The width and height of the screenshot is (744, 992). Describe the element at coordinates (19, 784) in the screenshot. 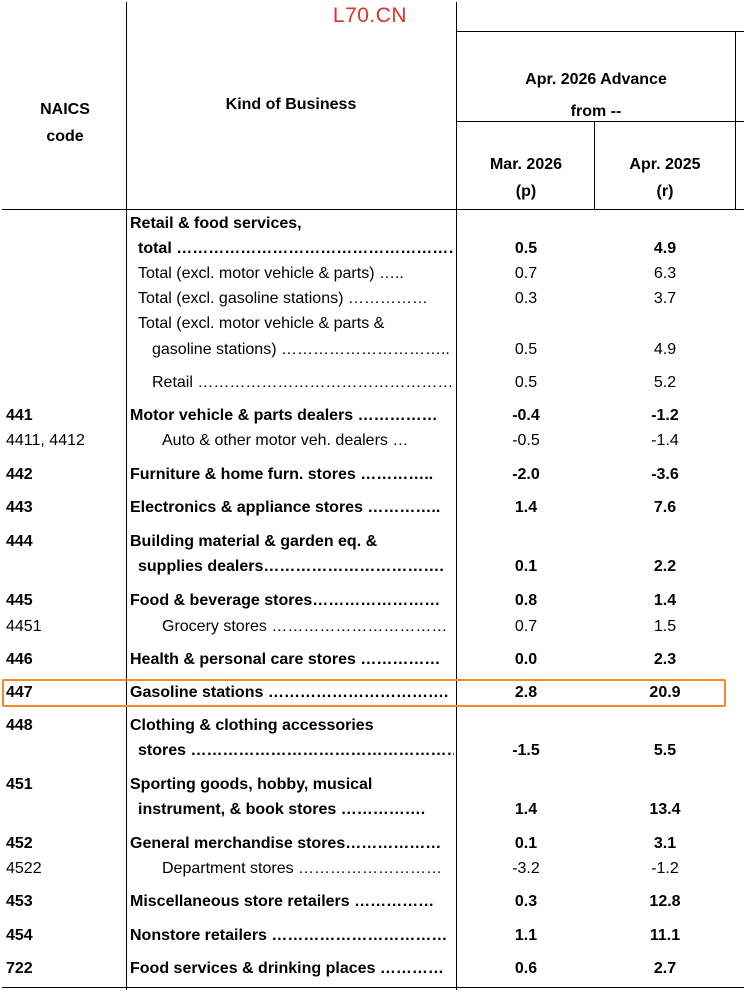

I see `naics-code: 451` at that location.